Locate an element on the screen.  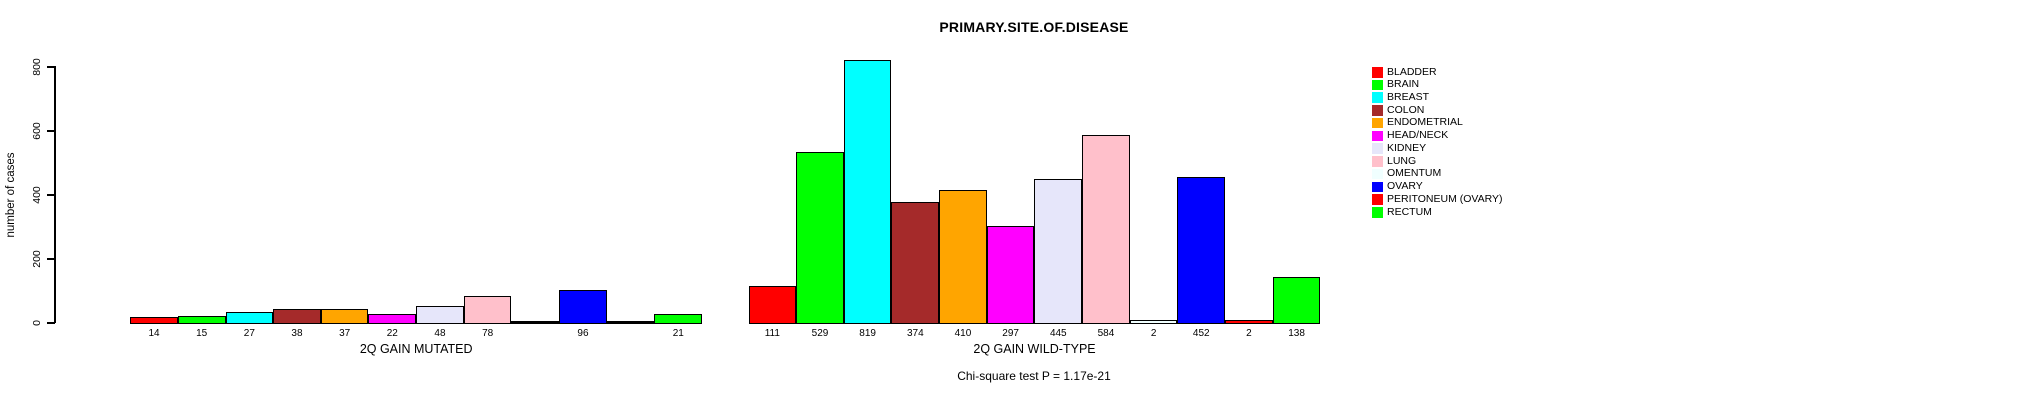
legend-swatch-rectum is located at coordinates (1377, 212).